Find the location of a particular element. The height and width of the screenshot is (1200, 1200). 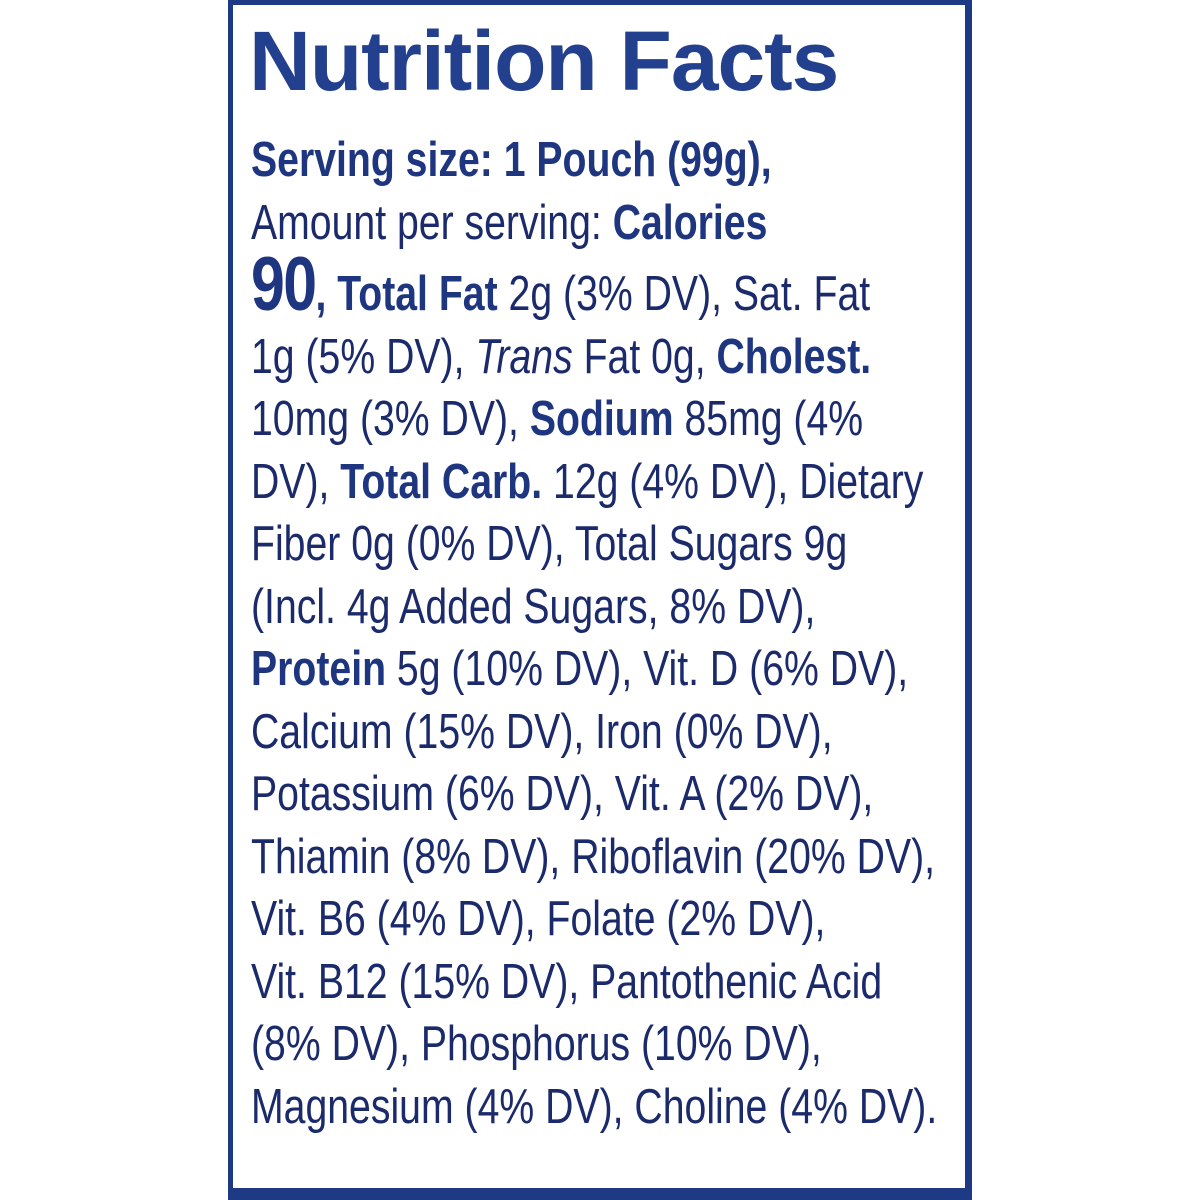

label-line: Protein 5g (10% DV), Vit. D (6% DV), is located at coordinates (611, 669).